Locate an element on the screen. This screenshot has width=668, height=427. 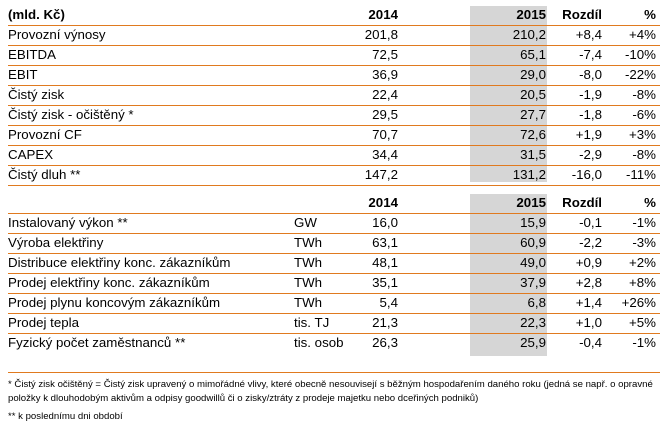
row-label: Provozní výnosy is located at coordinates (57, 34).